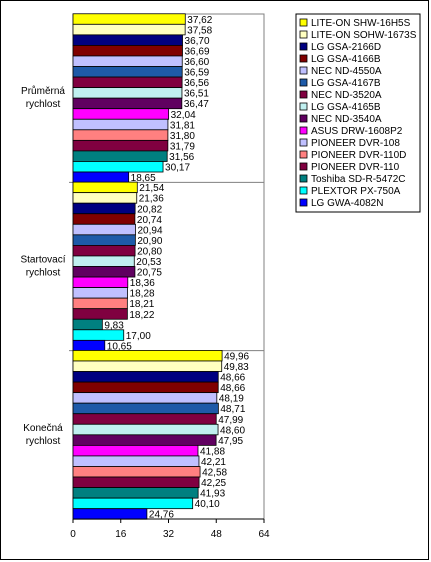  I want to click on data-label: 18,65, so click(143, 178).